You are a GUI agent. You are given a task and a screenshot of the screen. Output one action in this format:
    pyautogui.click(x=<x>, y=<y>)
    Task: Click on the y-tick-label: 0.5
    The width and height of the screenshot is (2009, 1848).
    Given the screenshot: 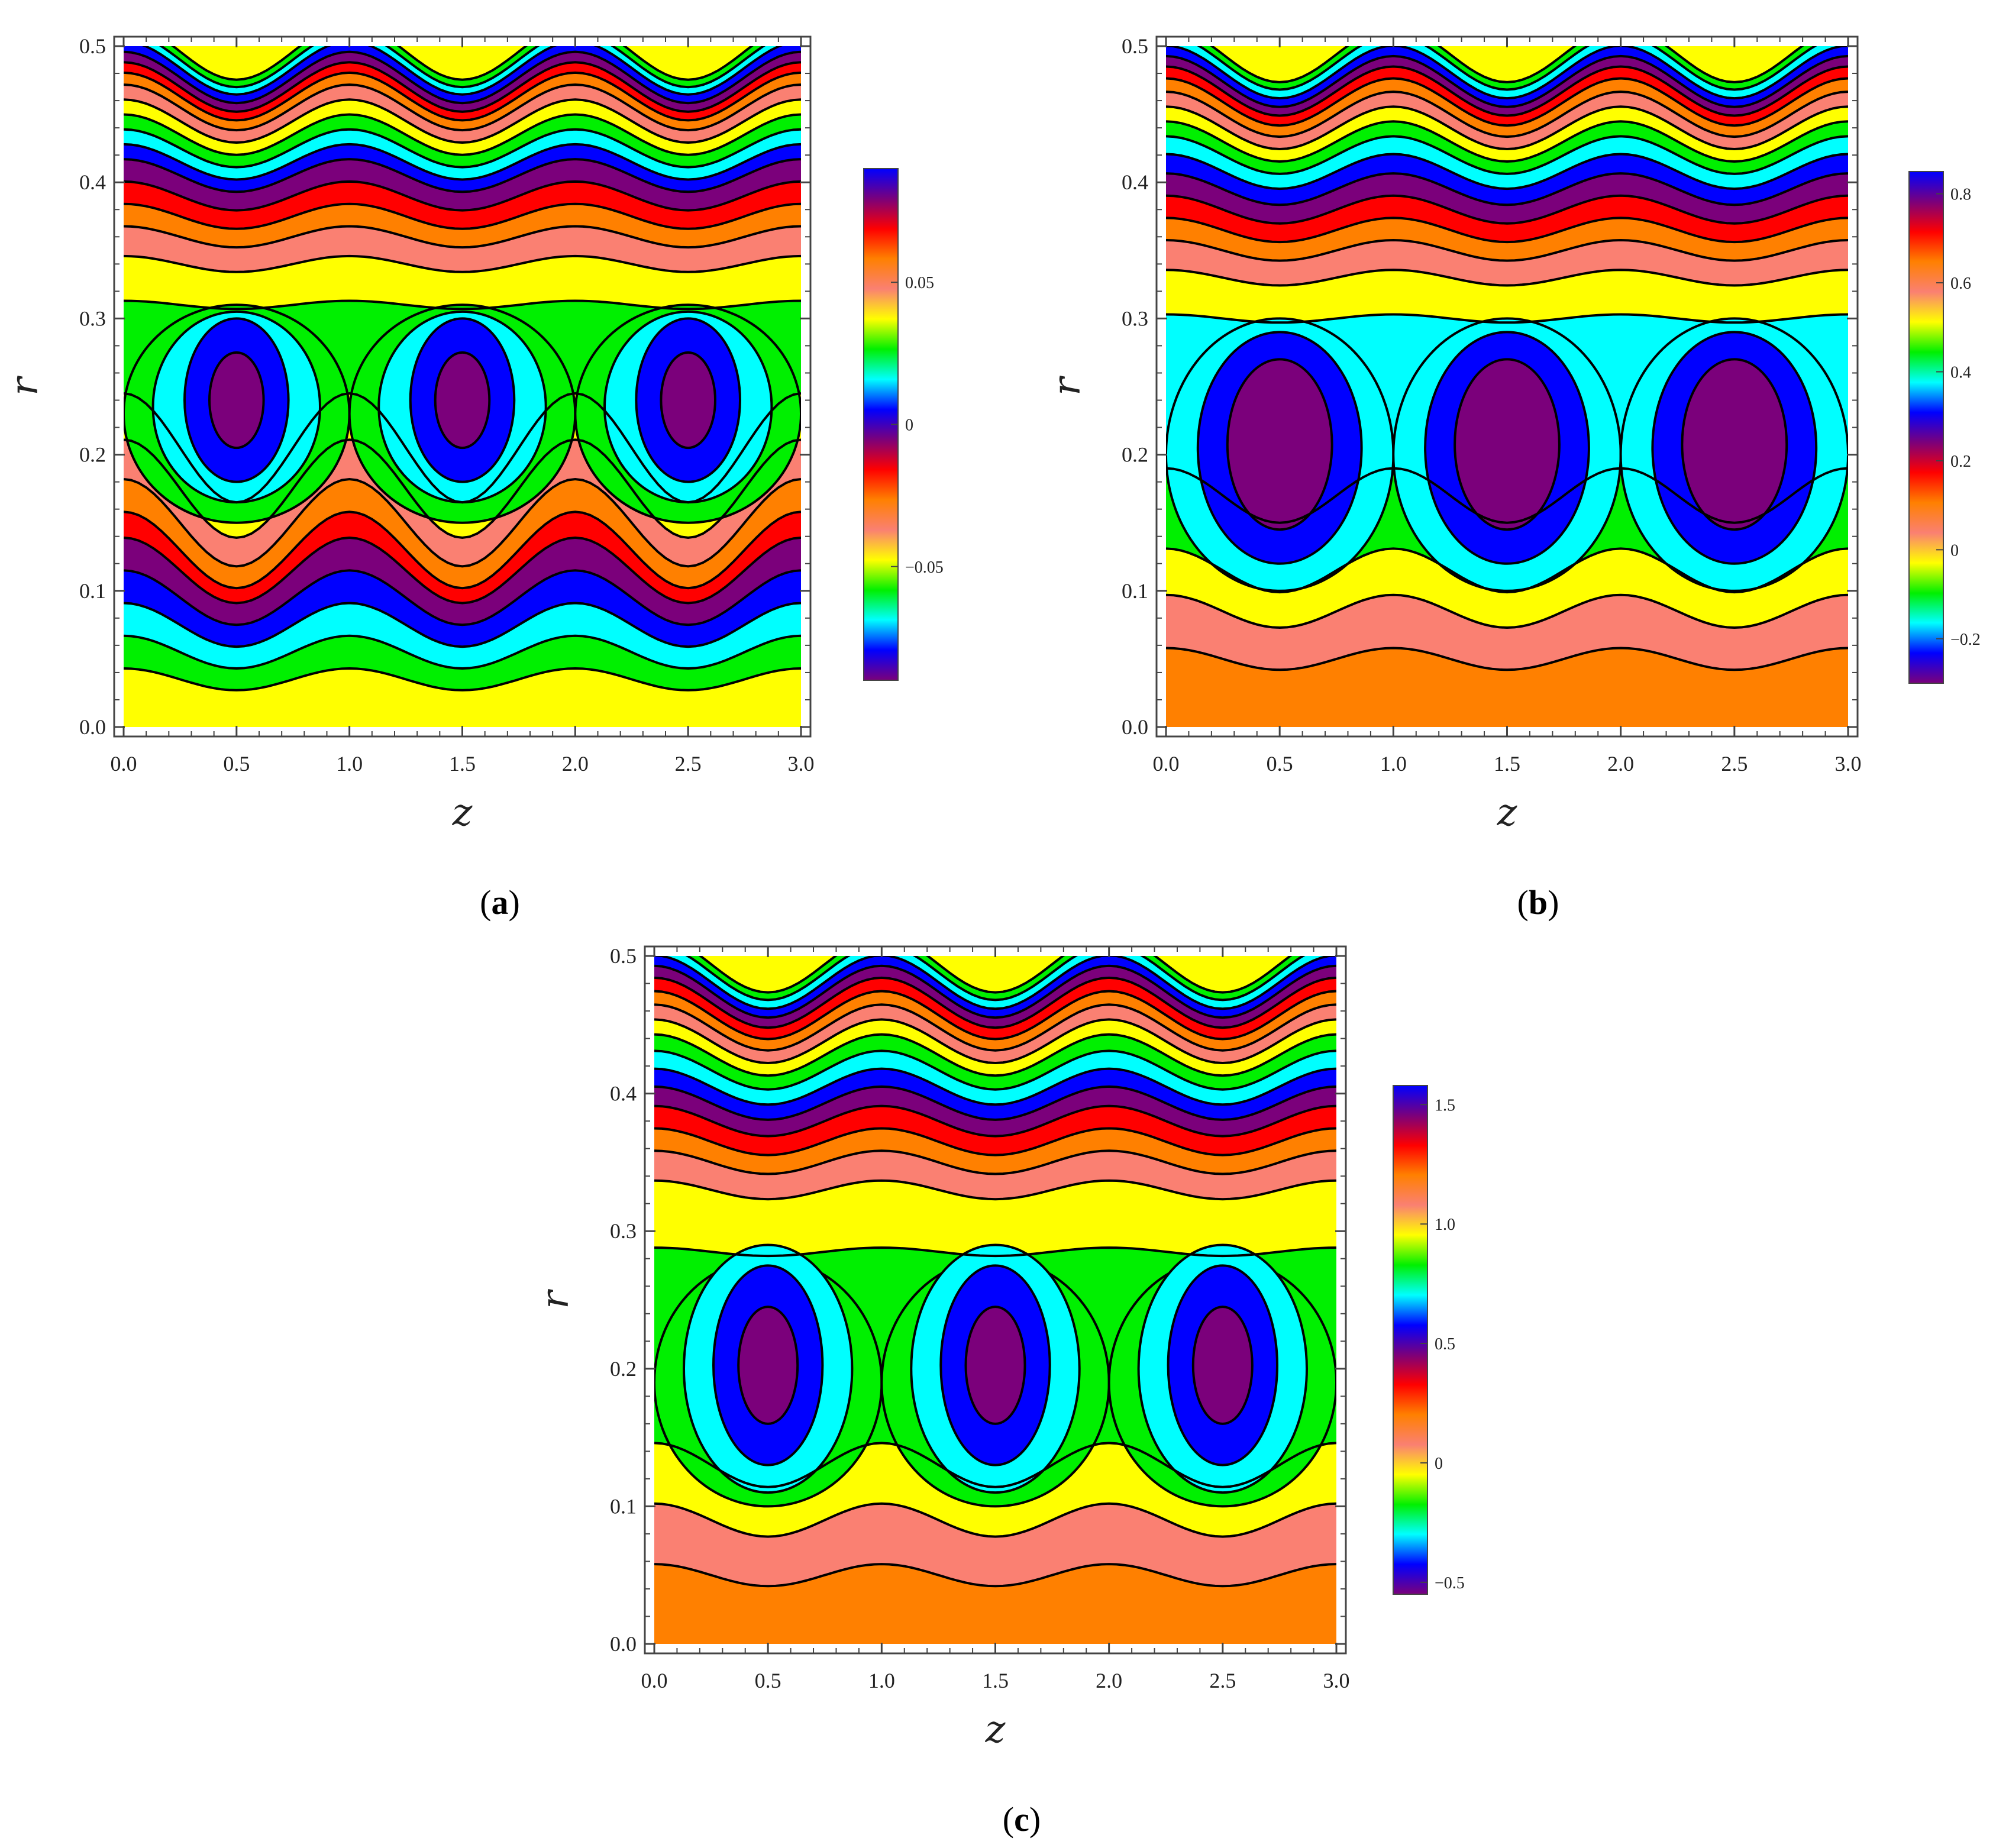 What is the action you would take?
    pyautogui.click(x=1135, y=46)
    